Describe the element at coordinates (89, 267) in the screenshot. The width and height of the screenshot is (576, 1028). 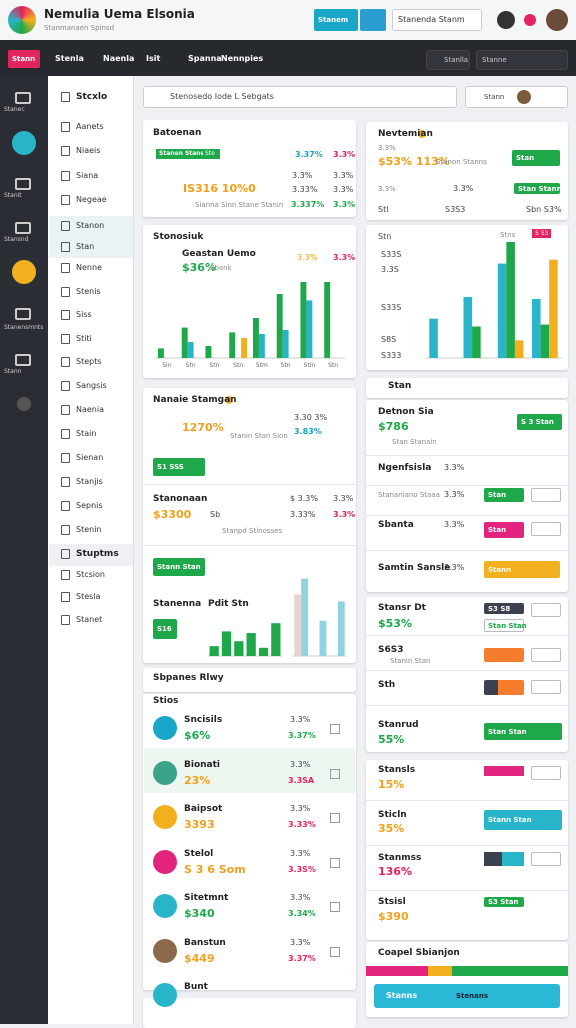
I see `menu-item: Nenne` at that location.